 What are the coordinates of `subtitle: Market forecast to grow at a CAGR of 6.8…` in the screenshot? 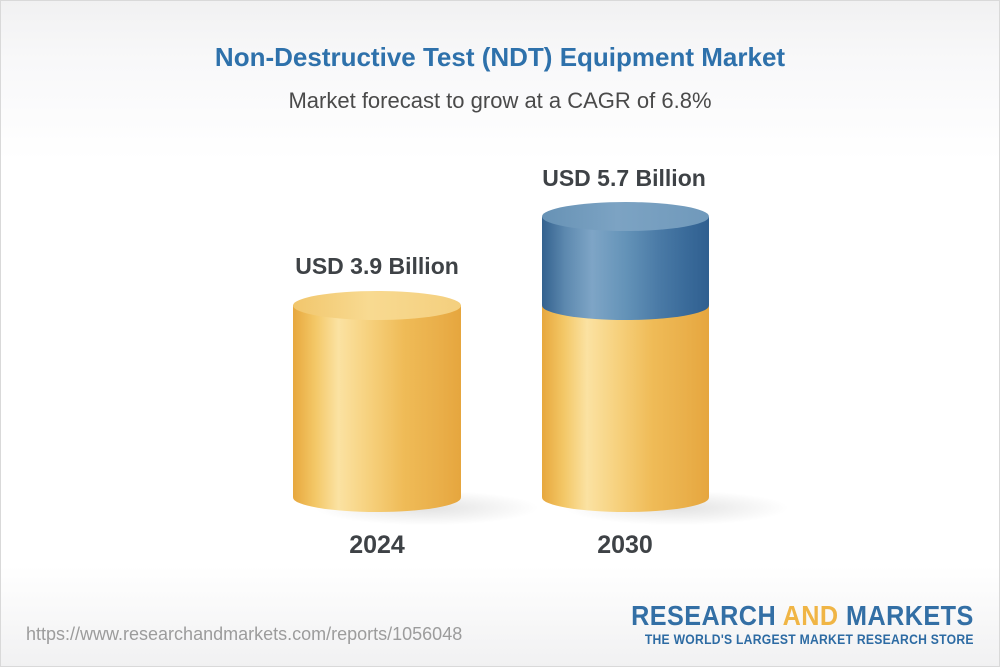 It's located at (500, 100).